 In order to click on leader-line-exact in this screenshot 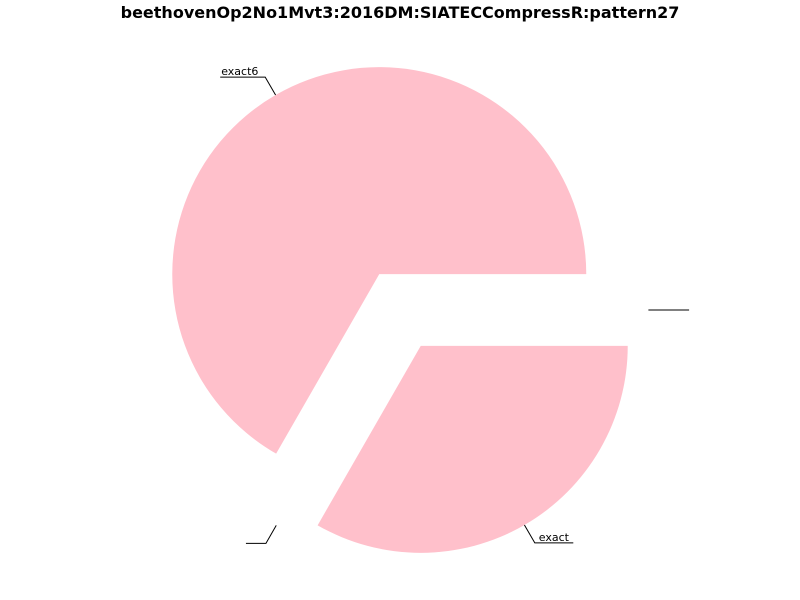, I will do `click(548, 534)`.